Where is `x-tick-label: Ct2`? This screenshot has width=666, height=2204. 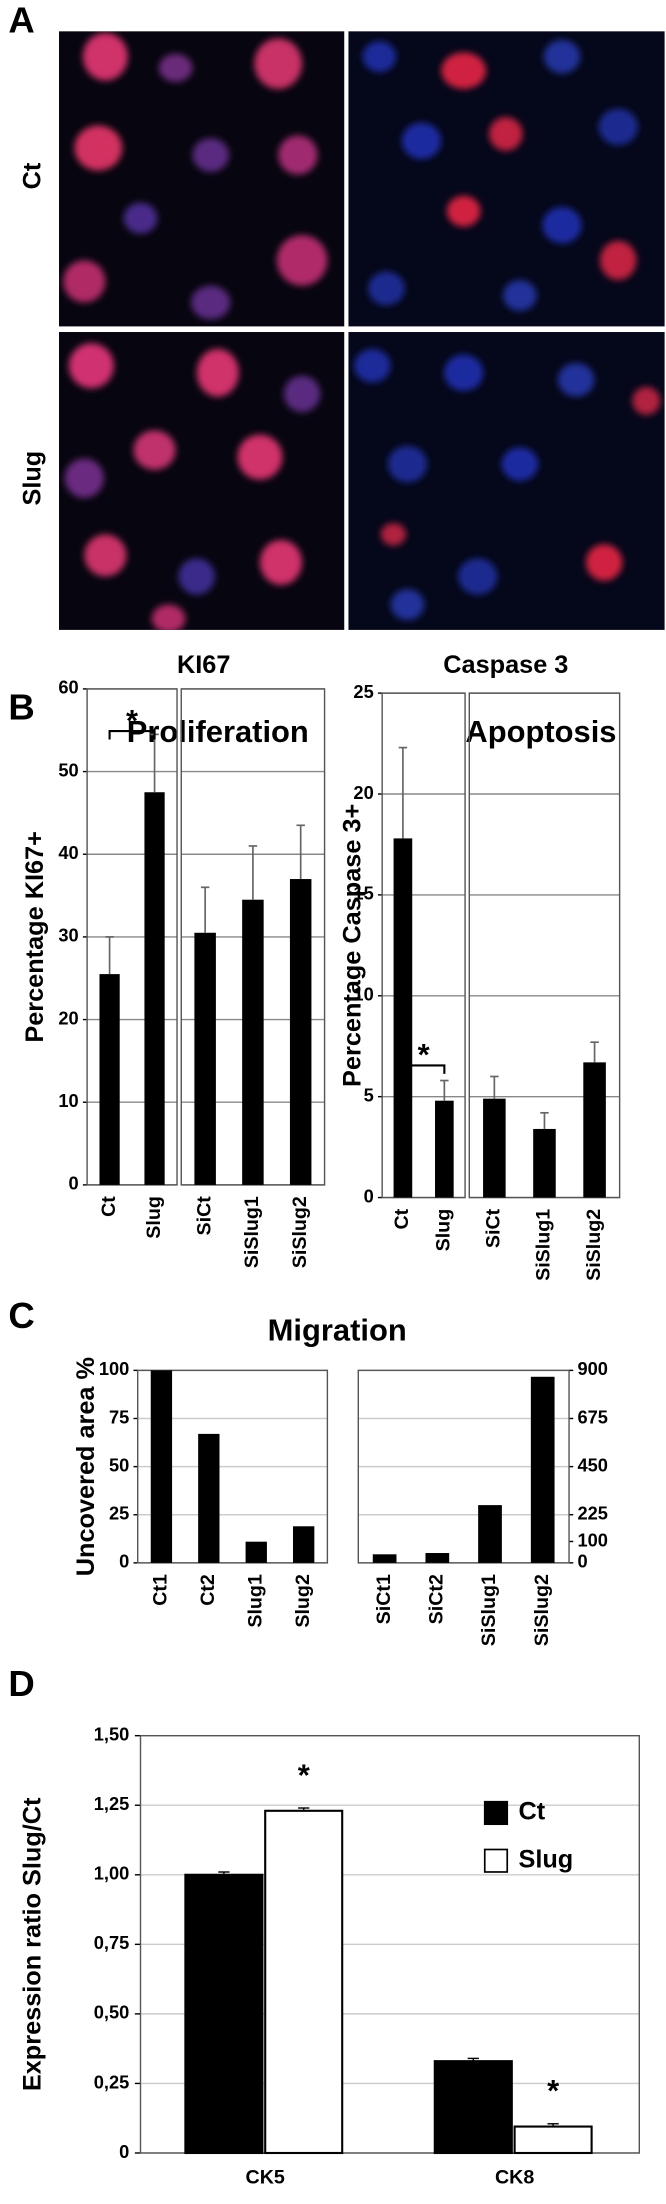 x-tick-label: Ct2 is located at coordinates (208, 1590).